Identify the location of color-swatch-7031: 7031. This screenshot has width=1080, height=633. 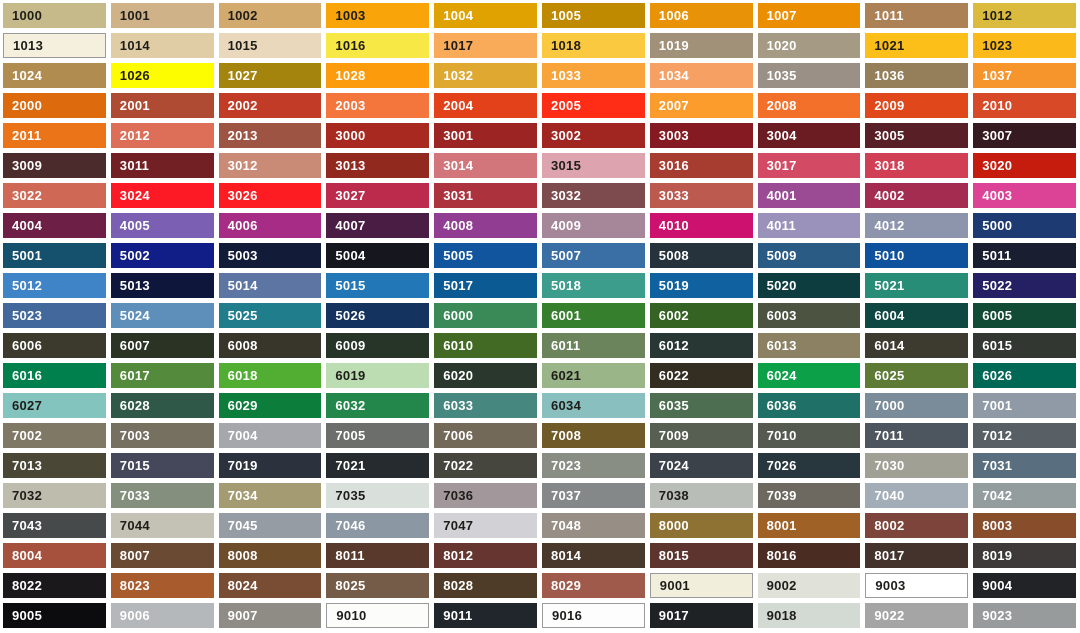
(1024, 465).